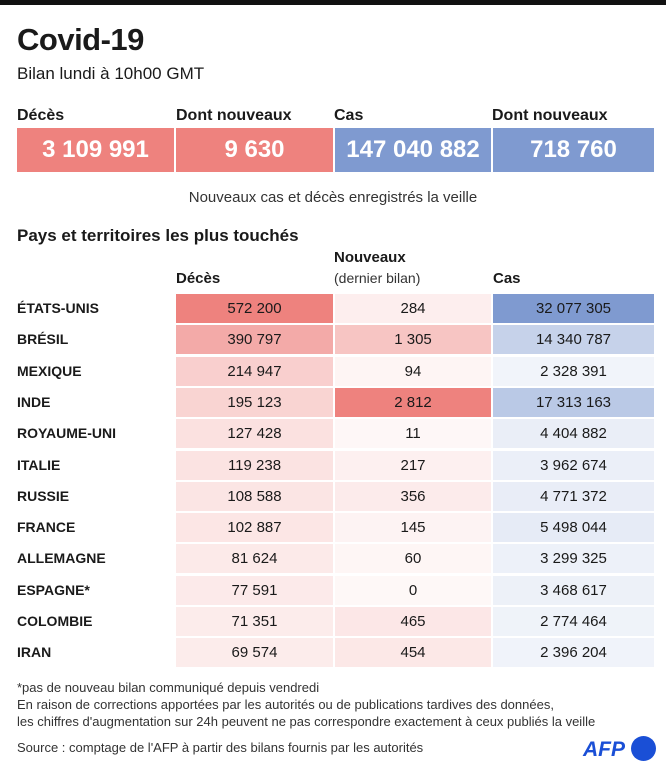  Describe the element at coordinates (413, 621) in the screenshot. I see `cell-new: 465` at that location.